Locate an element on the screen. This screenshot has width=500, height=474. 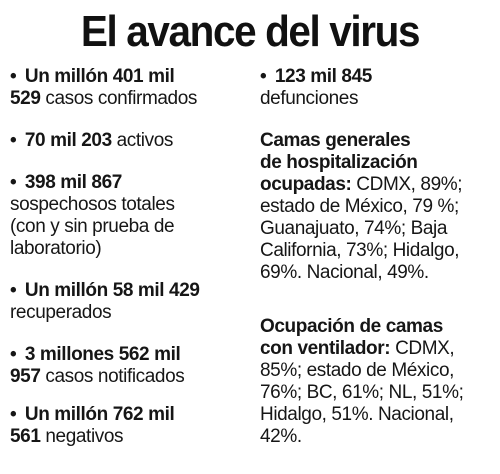
stat-value-cont: 529 is located at coordinates (25, 98).